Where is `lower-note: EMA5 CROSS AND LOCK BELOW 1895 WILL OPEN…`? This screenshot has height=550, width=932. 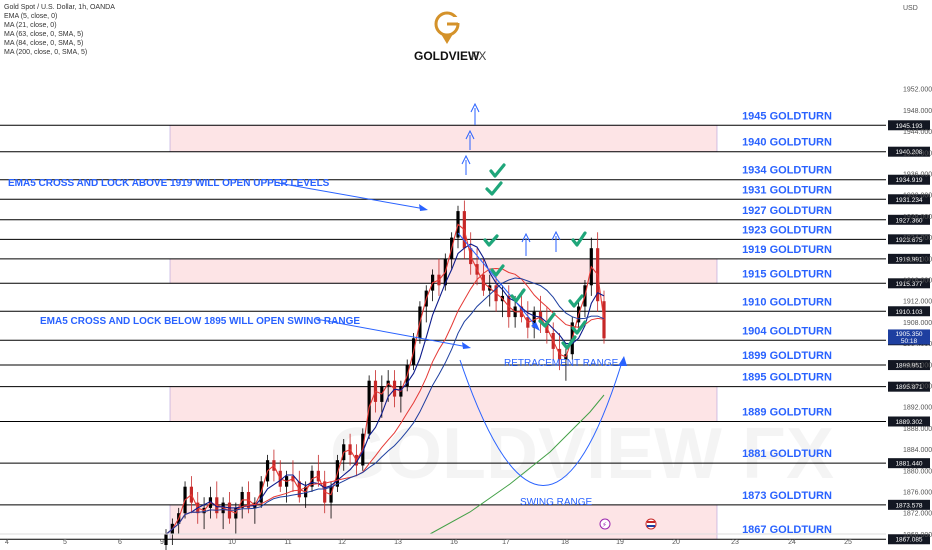 lower-note: EMA5 CROSS AND LOCK BELOW 1895 WILL OPEN… is located at coordinates (200, 321).